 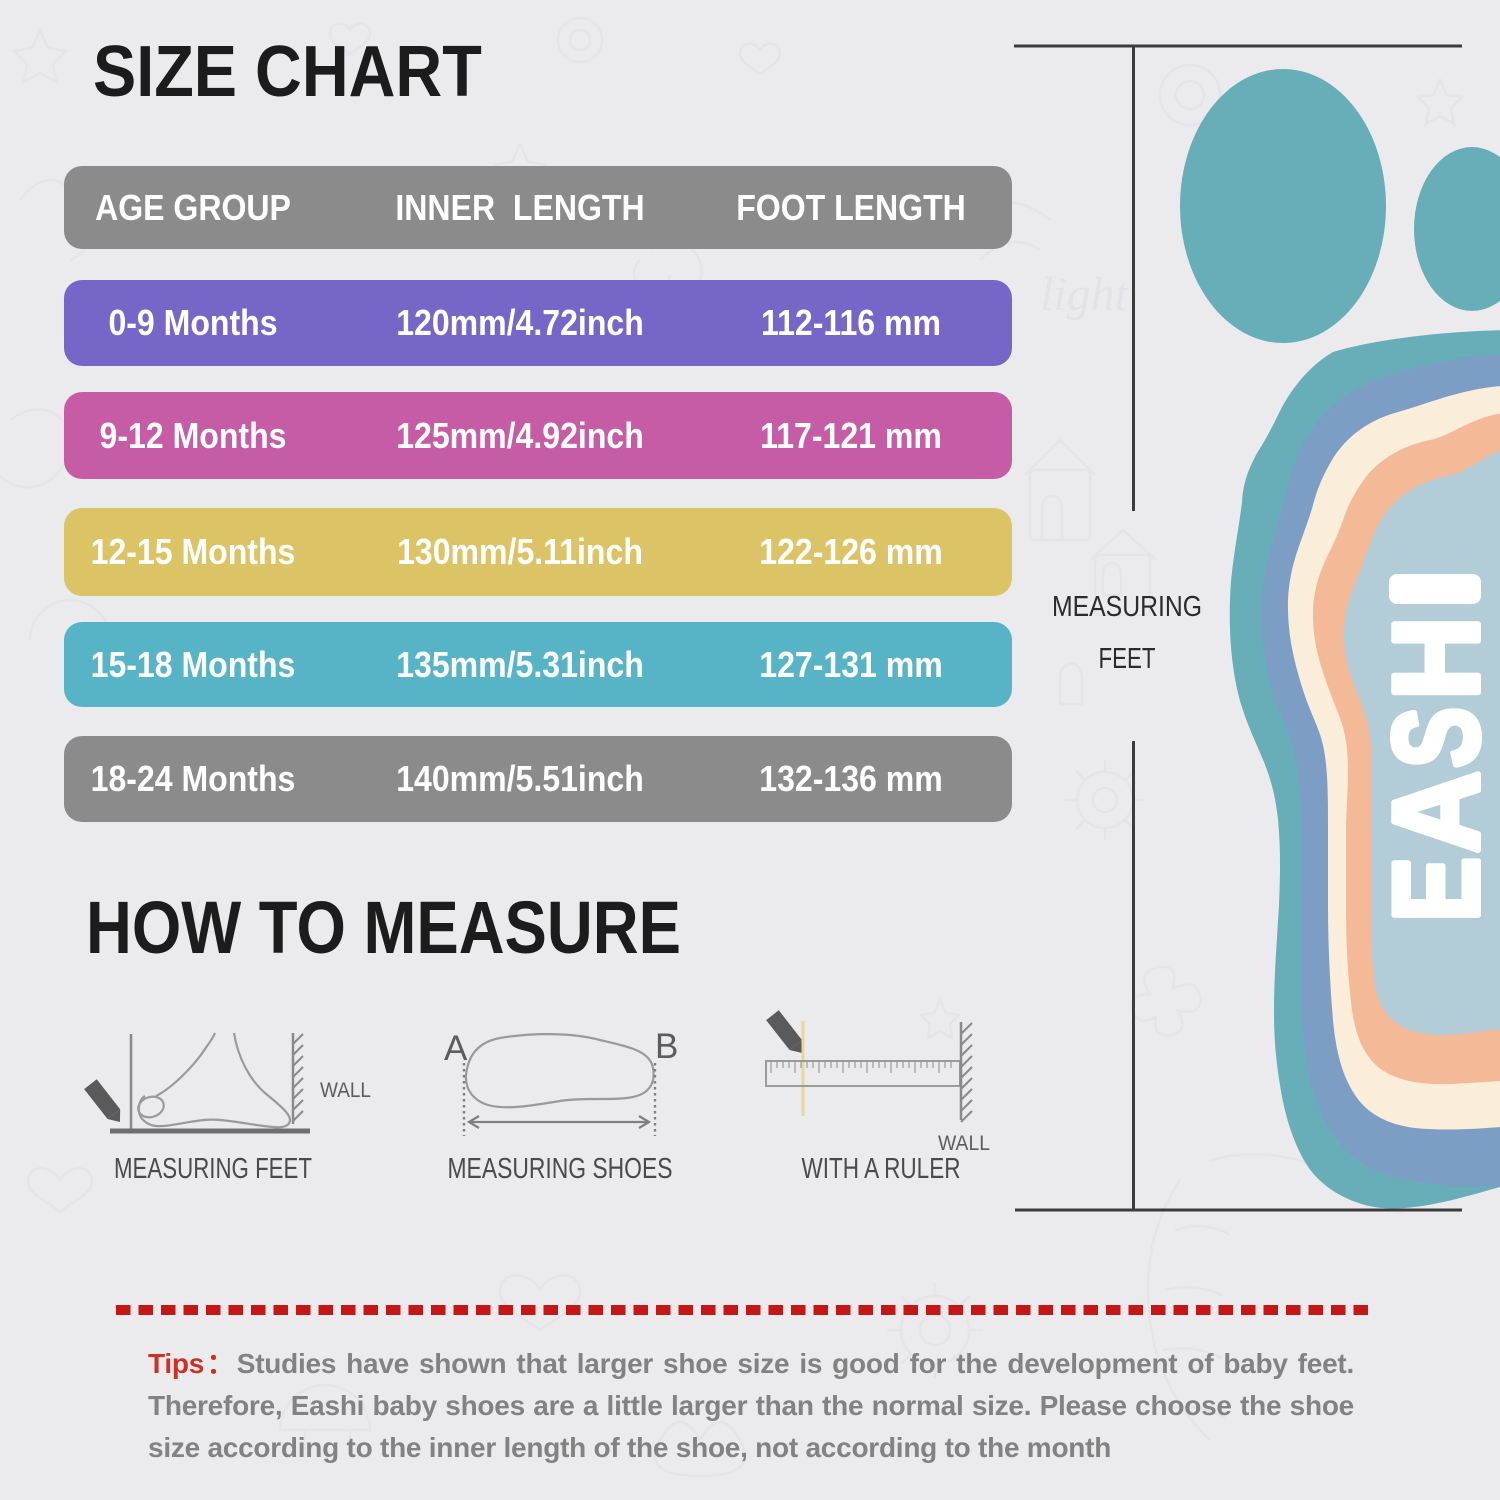 I want to click on svg-text: H, so click(x=1434, y=658).